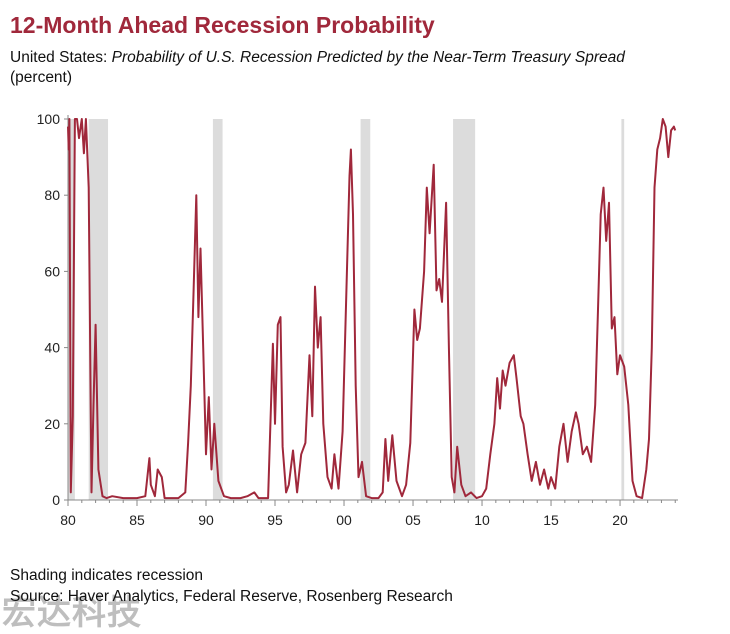 The image size is (730, 634). I want to click on x-tick-label: 00, so click(344, 520).